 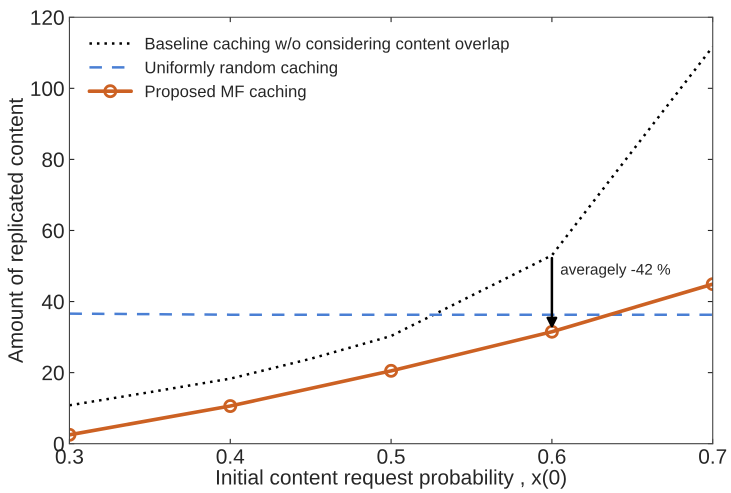 What do you see at coordinates (241, 69) in the screenshot?
I see `legend-label: Uniformly random caching` at bounding box center [241, 69].